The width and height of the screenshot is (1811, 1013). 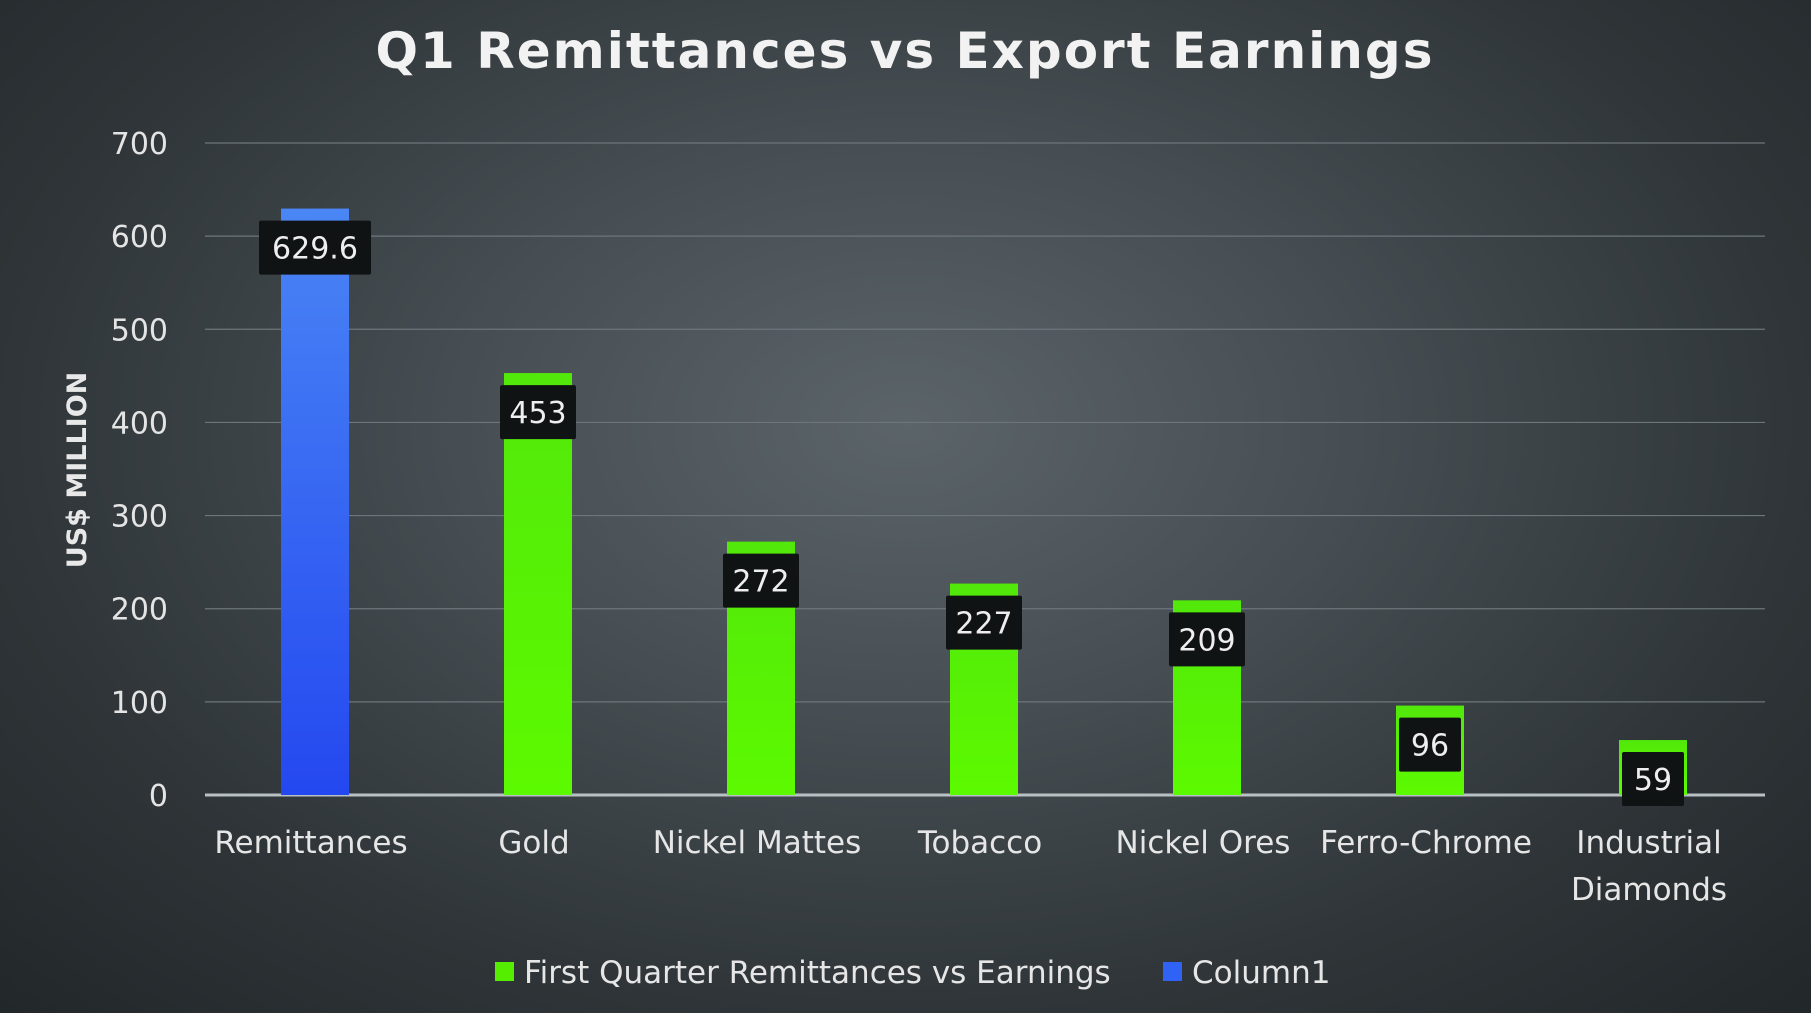 What do you see at coordinates (139, 330) in the screenshot?
I see `y-tick-label: 500` at bounding box center [139, 330].